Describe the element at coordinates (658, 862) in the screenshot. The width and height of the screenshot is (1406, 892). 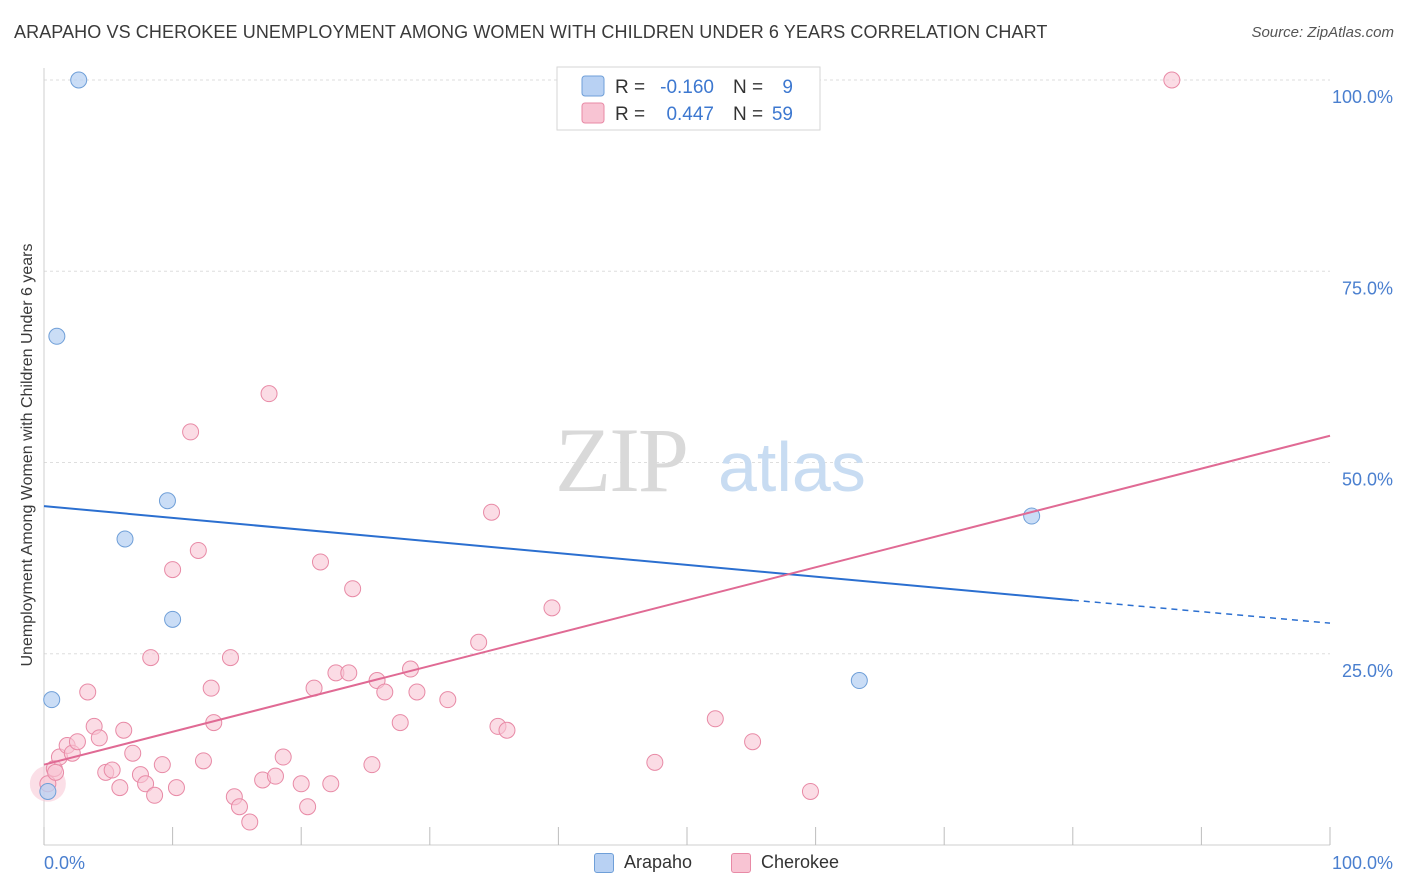
I see `legend-bottom-label-arapaho: Arapaho` at that location.